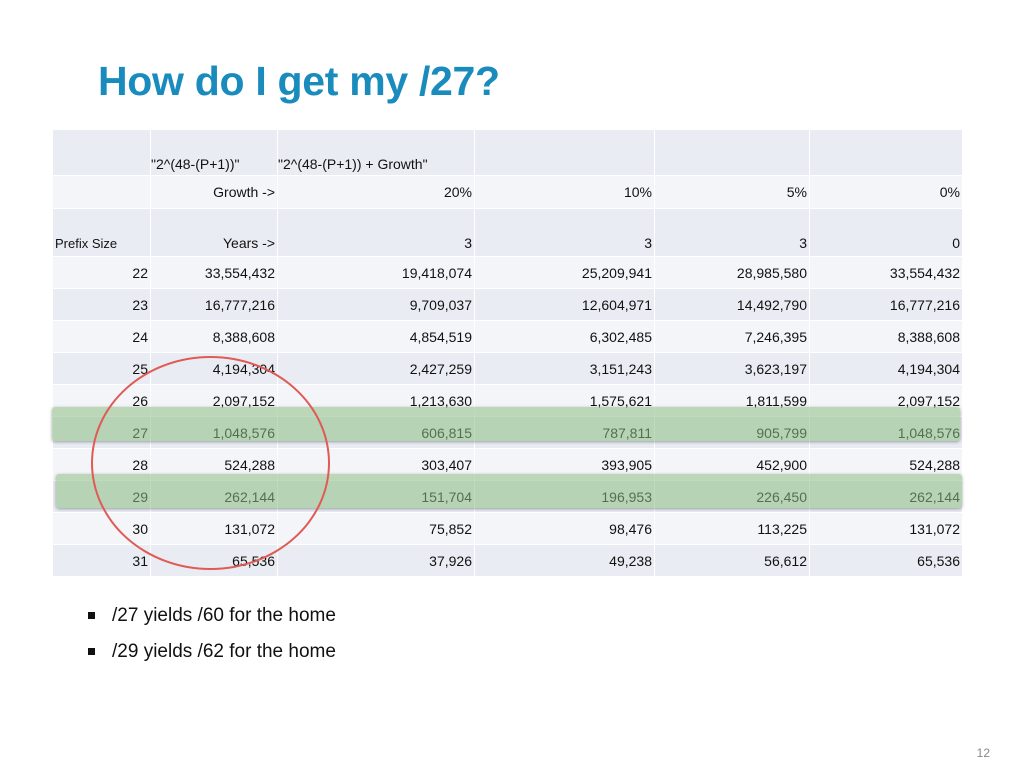  I want to click on table-cell: 303,407, so click(376, 464).